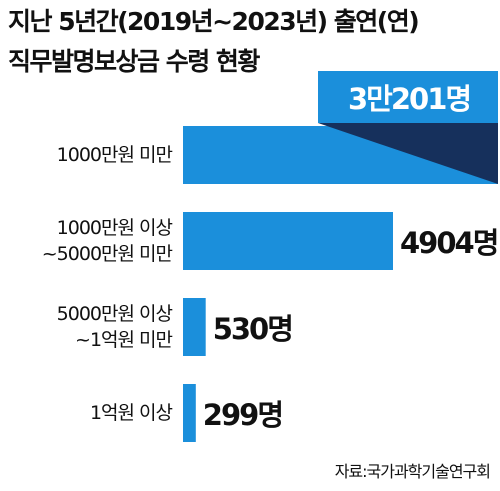 The image size is (500, 491). Describe the element at coordinates (131, 413) in the screenshot. I see `category-label: 1억원 이상` at that location.